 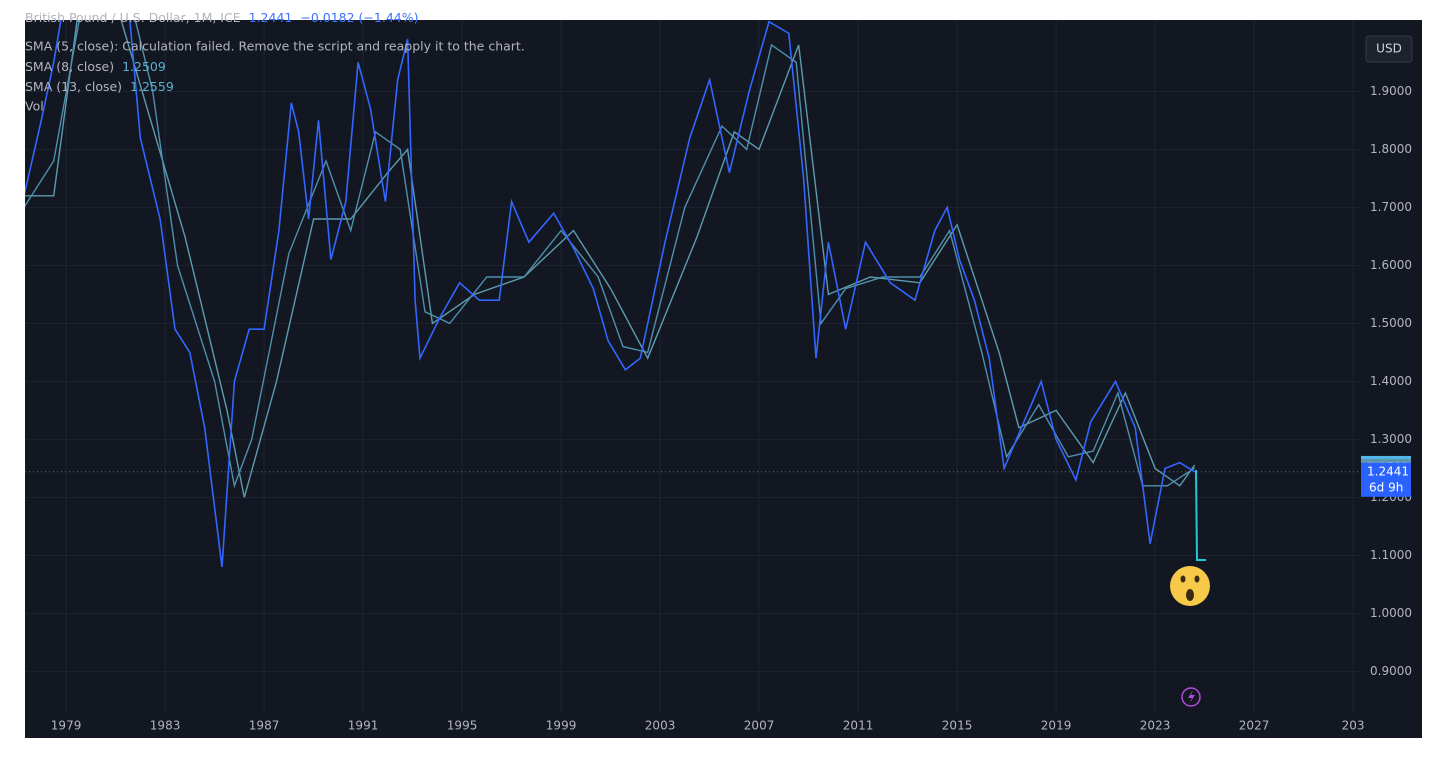 What do you see at coordinates (144, 66) in the screenshot?
I see `legend-sma8-value: 1.2509` at bounding box center [144, 66].